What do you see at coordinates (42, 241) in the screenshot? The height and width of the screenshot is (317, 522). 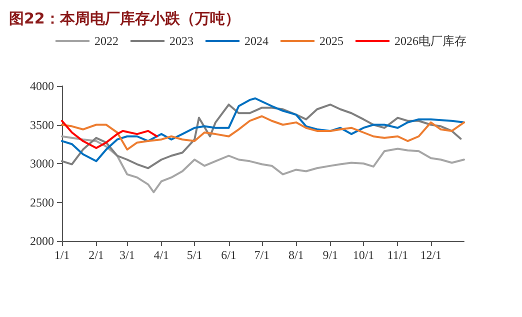 I see `y-tick-label: 2000` at bounding box center [42, 241].